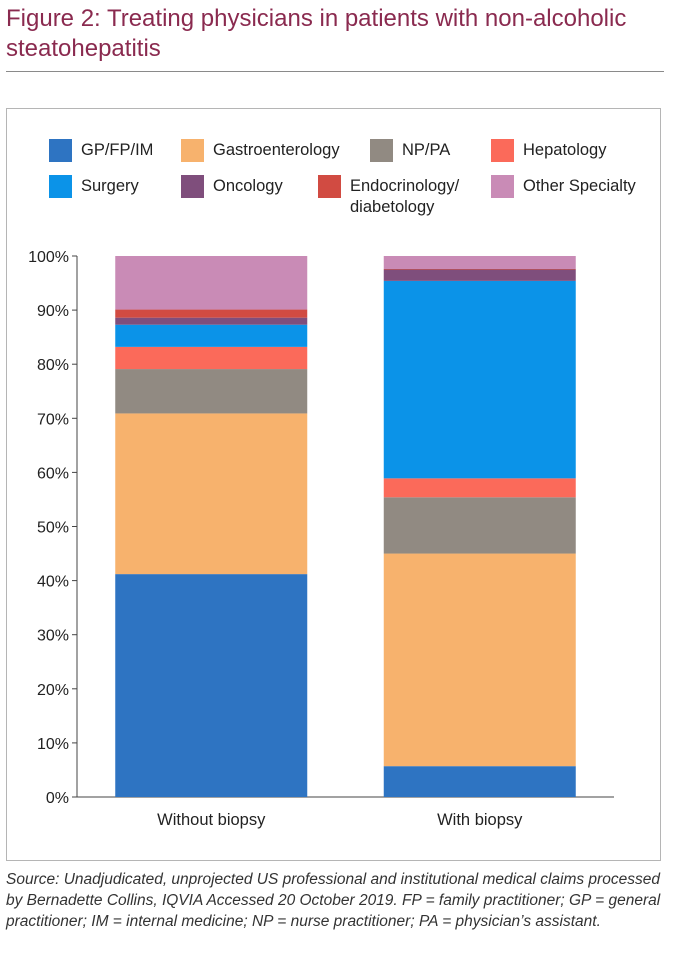  Describe the element at coordinates (276, 150) in the screenshot. I see `legend-label: Gastroenterology` at that location.